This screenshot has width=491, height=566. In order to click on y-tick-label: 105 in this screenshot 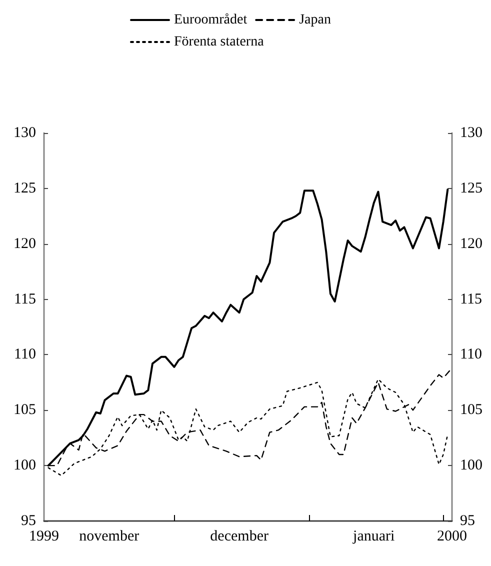, I will do `click(25, 410)`.